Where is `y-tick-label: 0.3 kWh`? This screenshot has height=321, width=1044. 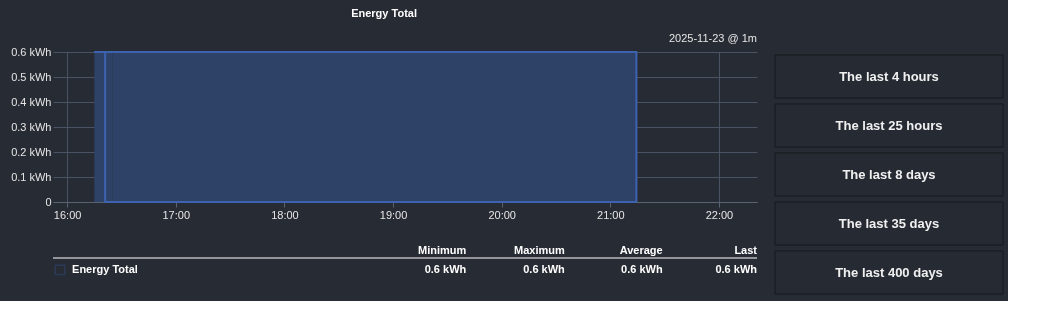 y-tick-label: 0.3 kWh is located at coordinates (31, 126).